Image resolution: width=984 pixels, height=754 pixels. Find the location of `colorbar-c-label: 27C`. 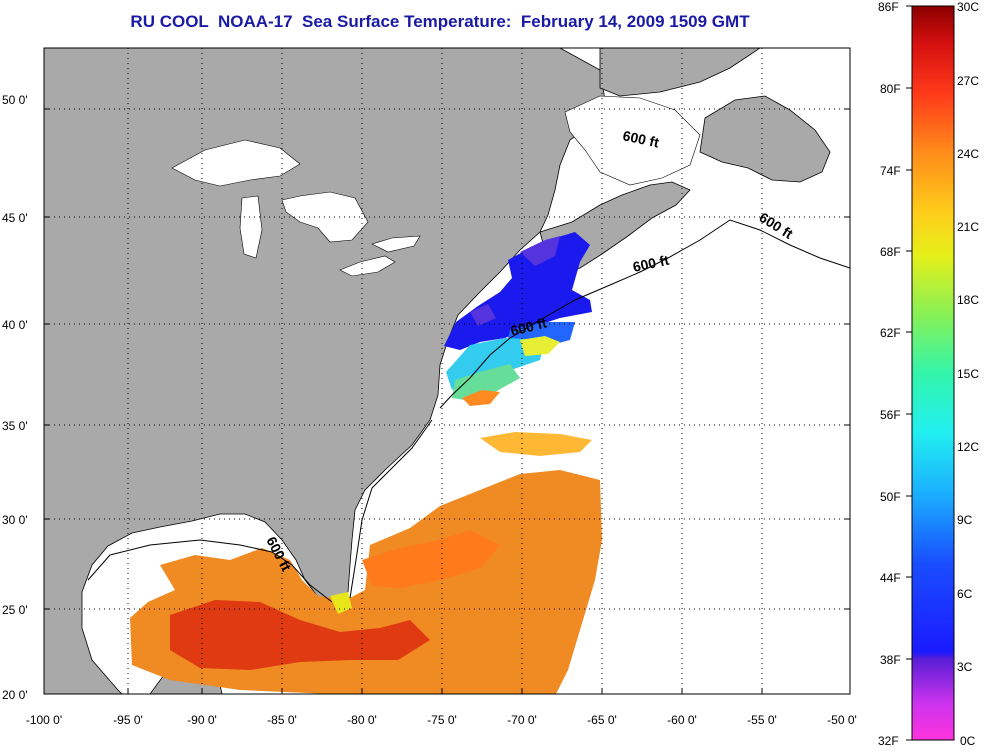

colorbar-c-label: 27C is located at coordinates (968, 81).